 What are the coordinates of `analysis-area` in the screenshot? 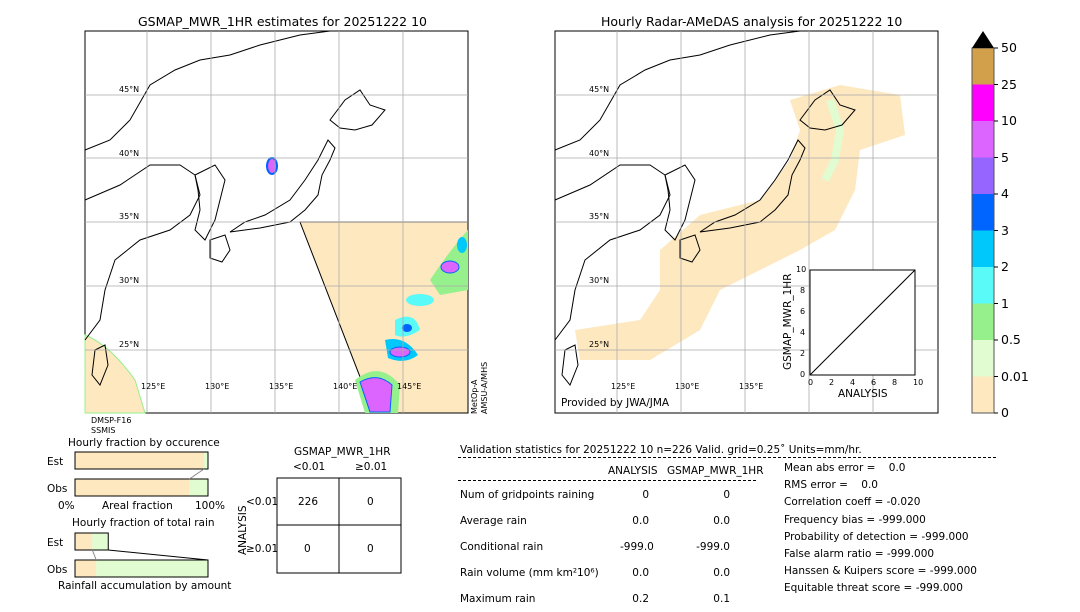 It's located at (740, 222).